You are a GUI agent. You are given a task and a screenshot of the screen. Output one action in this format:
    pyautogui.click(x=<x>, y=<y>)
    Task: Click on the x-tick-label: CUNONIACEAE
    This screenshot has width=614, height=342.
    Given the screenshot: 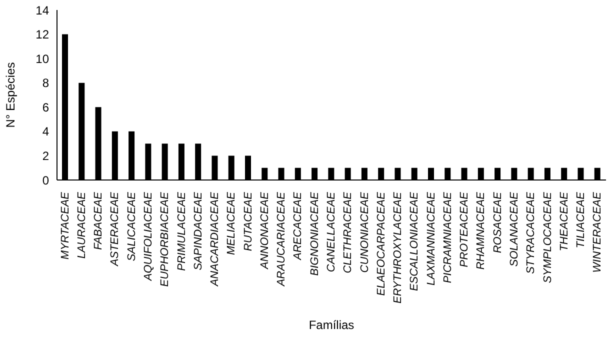 What is the action you would take?
    pyautogui.click(x=364, y=232)
    